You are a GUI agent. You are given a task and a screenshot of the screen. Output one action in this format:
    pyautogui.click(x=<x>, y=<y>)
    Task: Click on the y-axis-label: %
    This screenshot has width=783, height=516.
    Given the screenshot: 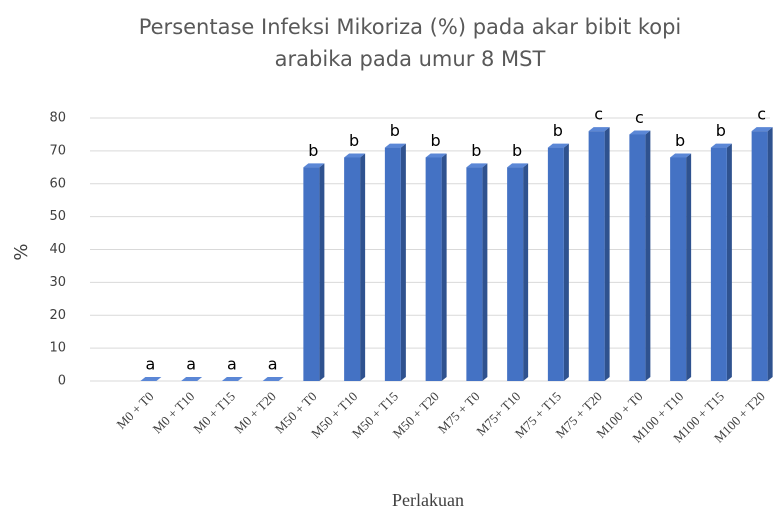 What is the action you would take?
    pyautogui.click(x=21, y=251)
    